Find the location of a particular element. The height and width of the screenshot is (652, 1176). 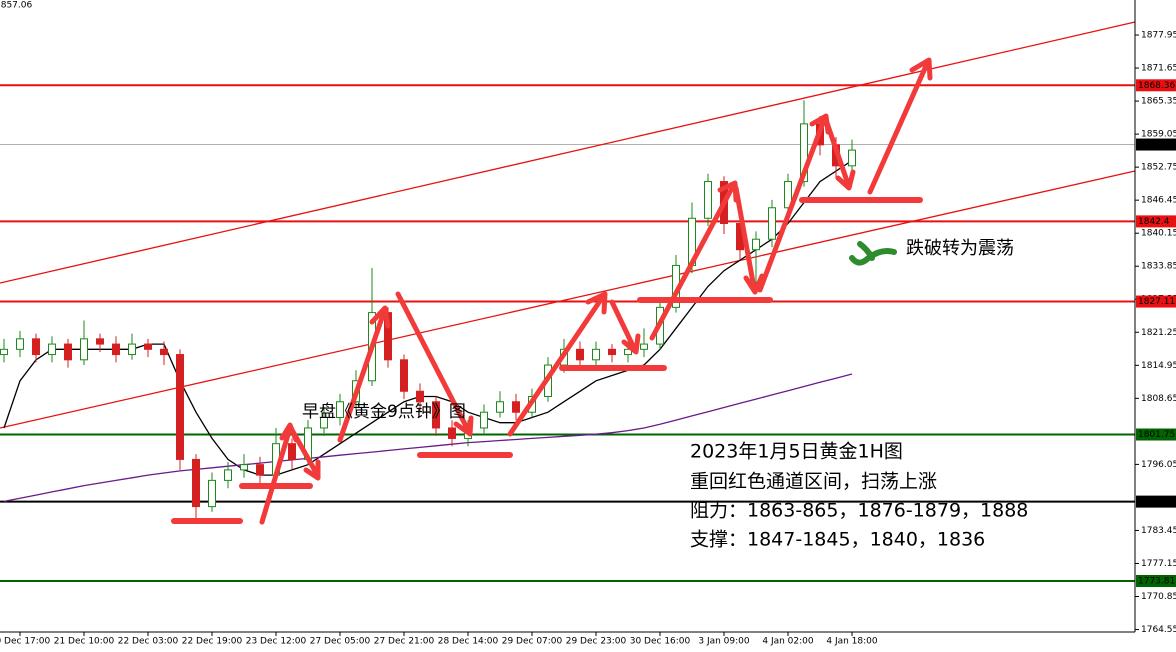

top-price: 1857.06 is located at coordinates (16, 6).